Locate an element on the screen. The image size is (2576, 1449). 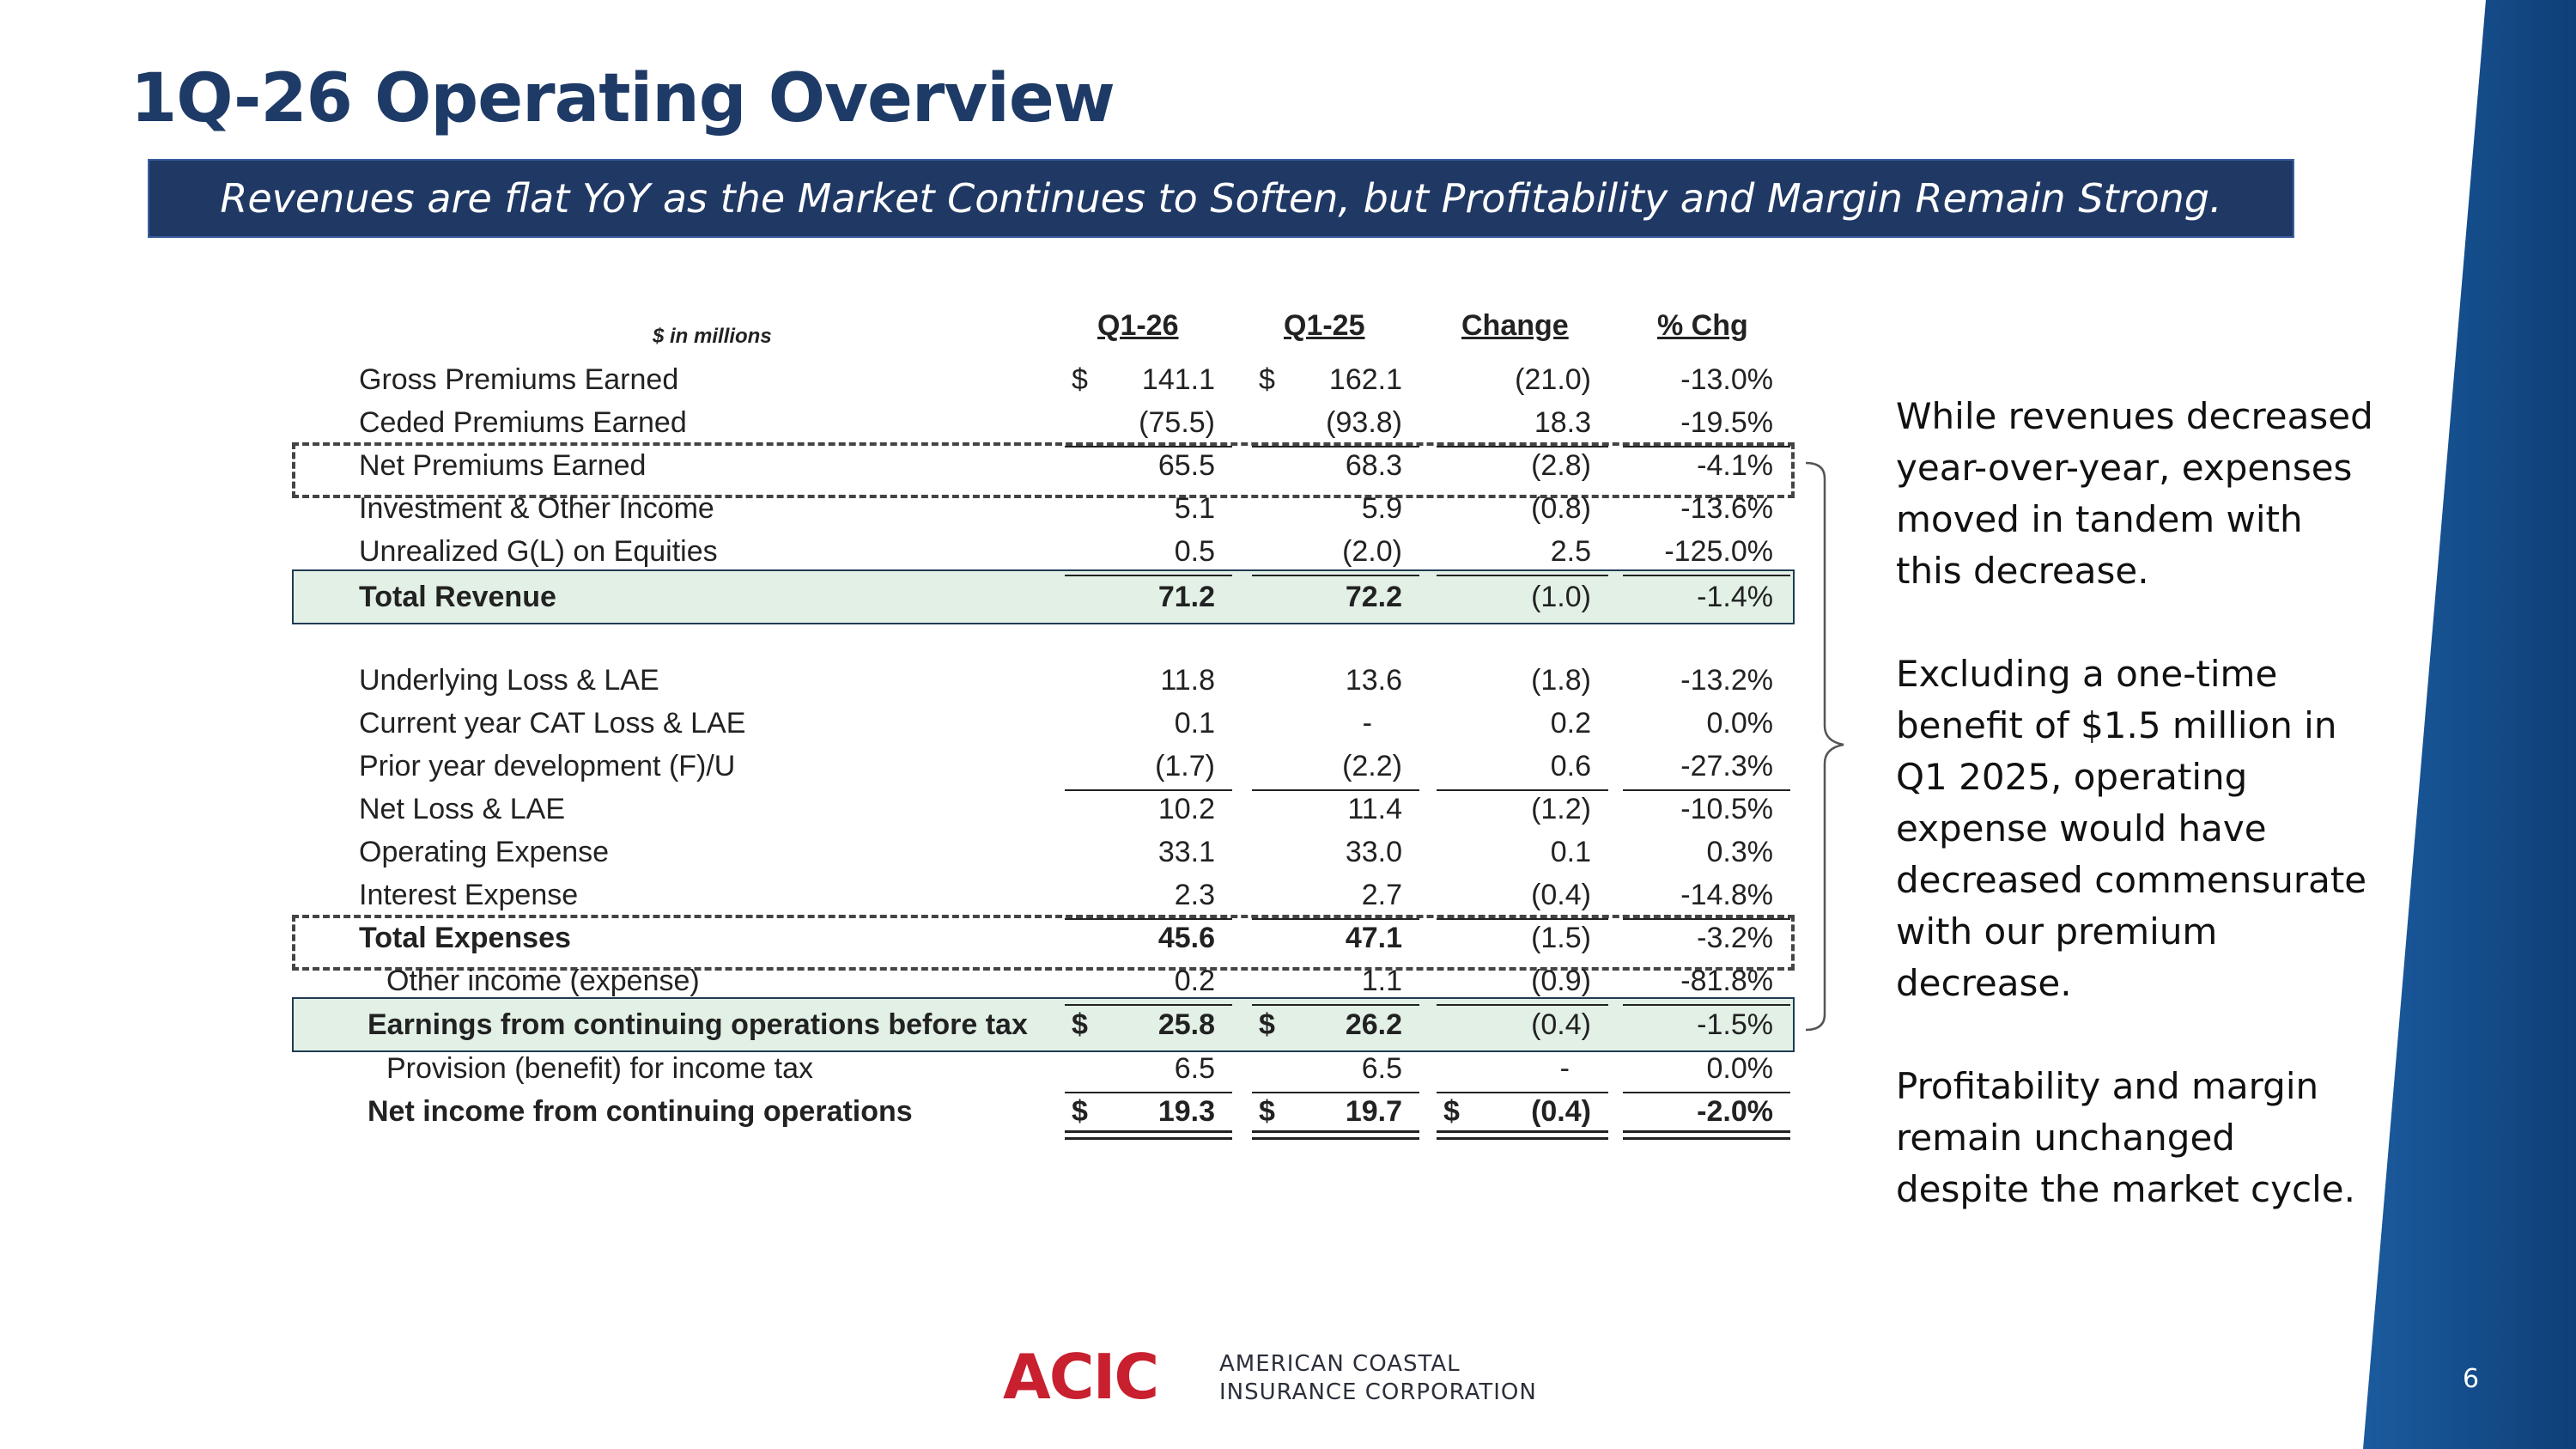
row-label: Gross Premiums Earned is located at coordinates (519, 379).